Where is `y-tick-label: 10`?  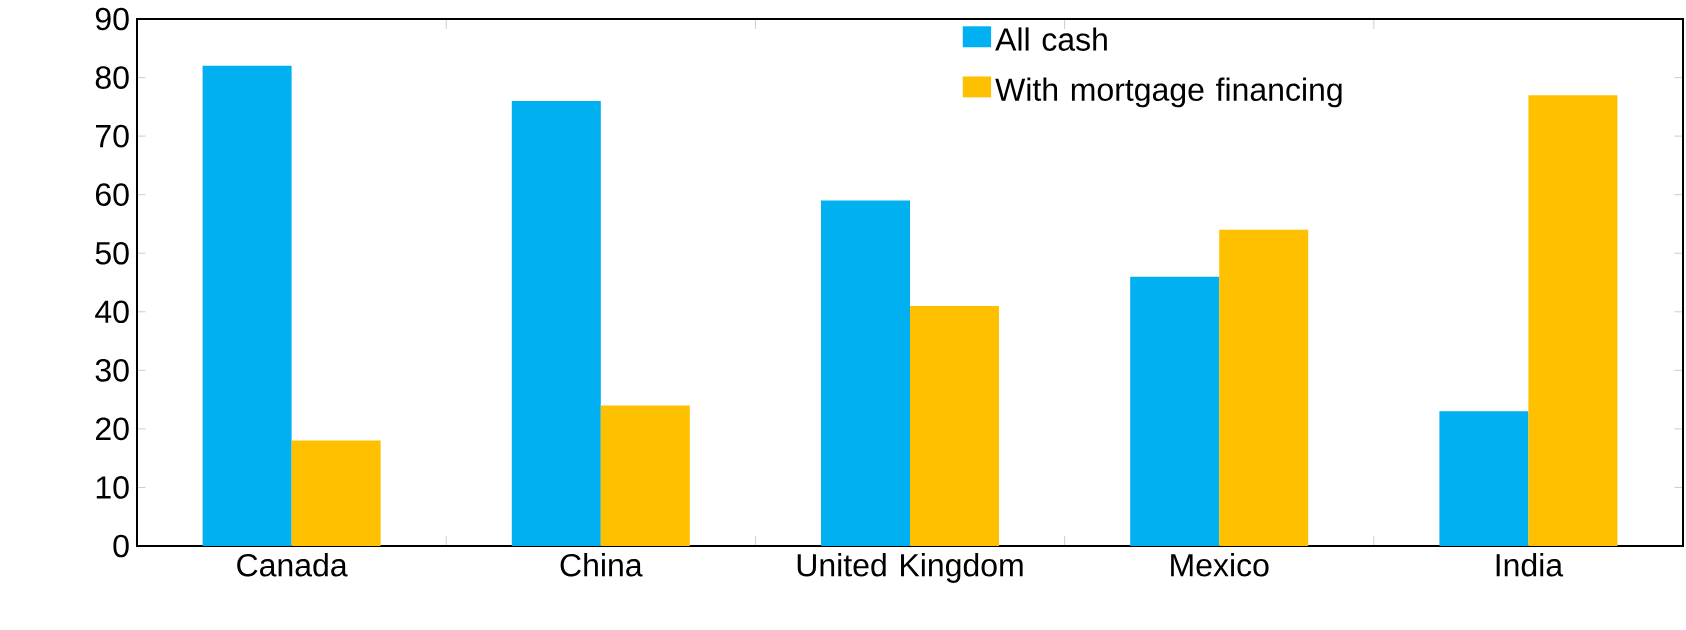 y-tick-label: 10 is located at coordinates (112, 487).